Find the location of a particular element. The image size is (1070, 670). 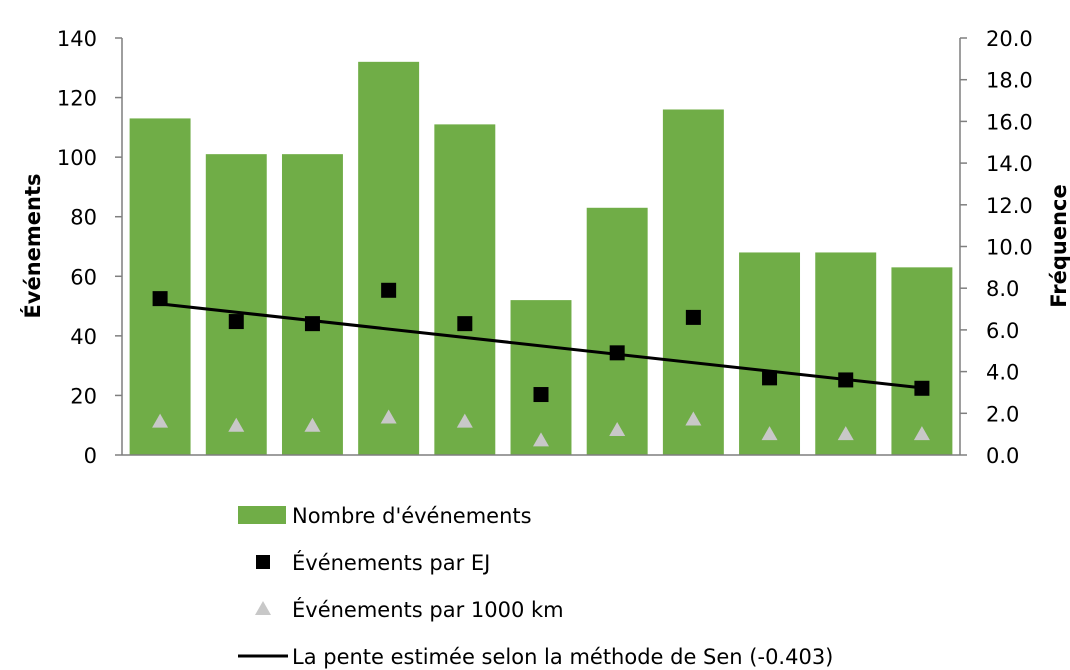

y-axis-title: Événements is located at coordinates (32, 245).